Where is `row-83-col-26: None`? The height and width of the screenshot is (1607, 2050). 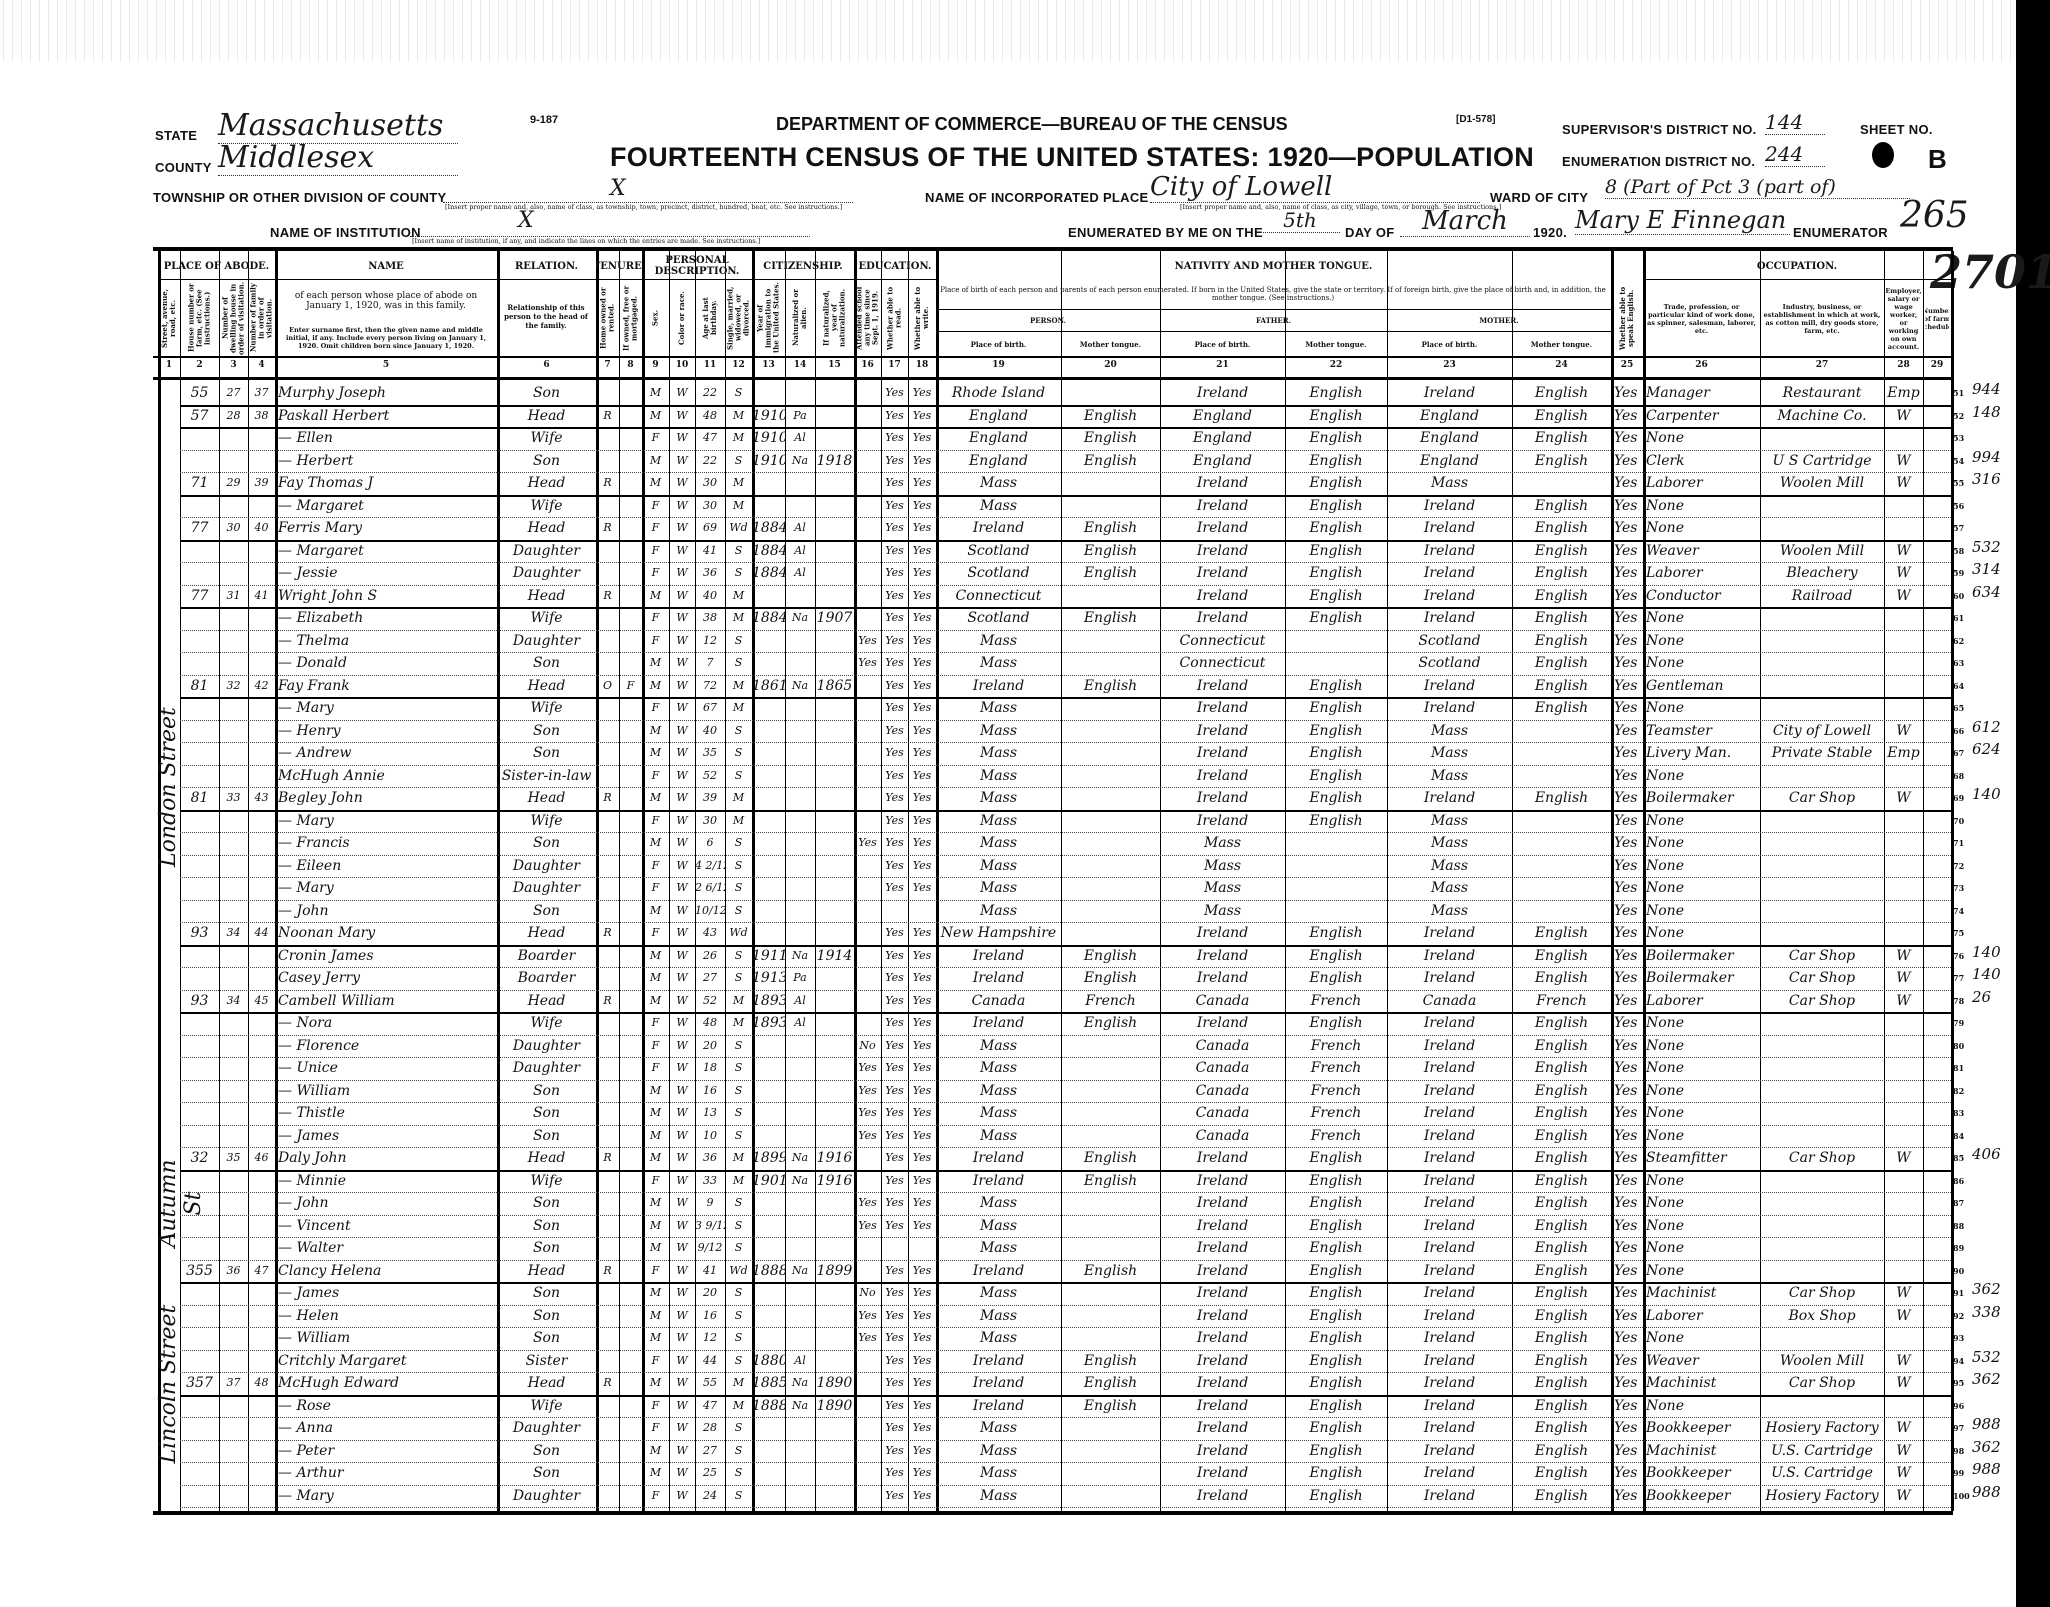
row-83-col-26: None is located at coordinates (1665, 1113).